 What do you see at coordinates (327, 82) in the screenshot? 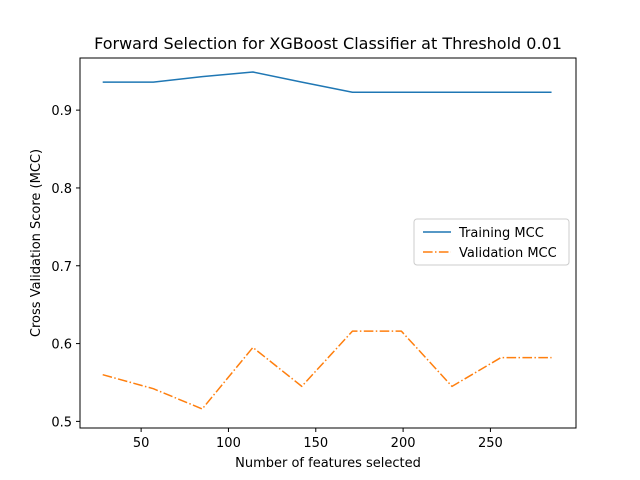
I see `series-line-training-mcc` at bounding box center [327, 82].